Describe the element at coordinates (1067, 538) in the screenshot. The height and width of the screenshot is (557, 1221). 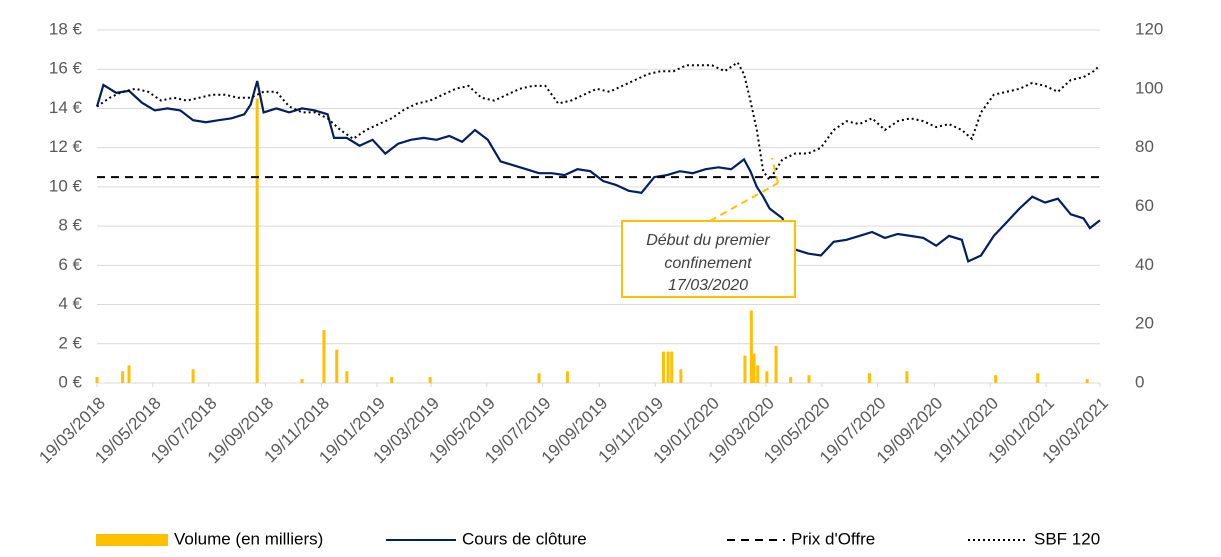
I see `legend-label: SBF 120` at that location.